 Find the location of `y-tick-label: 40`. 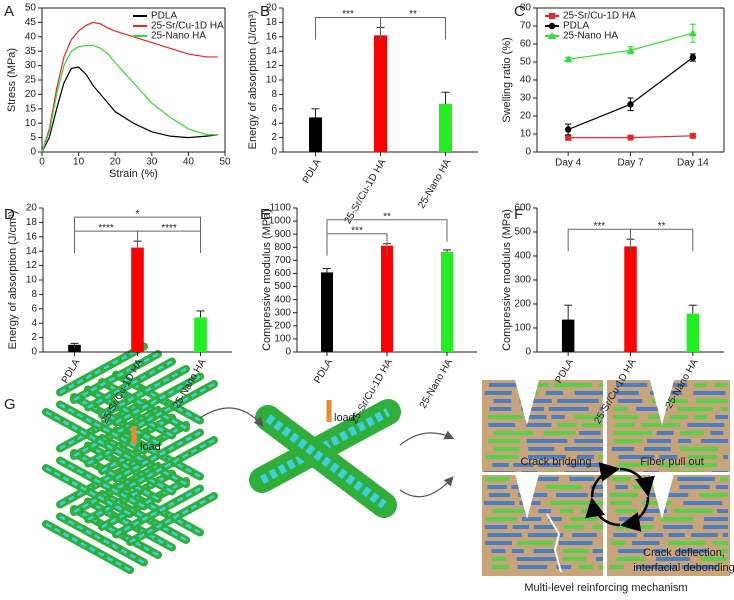

y-tick-label: 40 is located at coordinates (31, 36).